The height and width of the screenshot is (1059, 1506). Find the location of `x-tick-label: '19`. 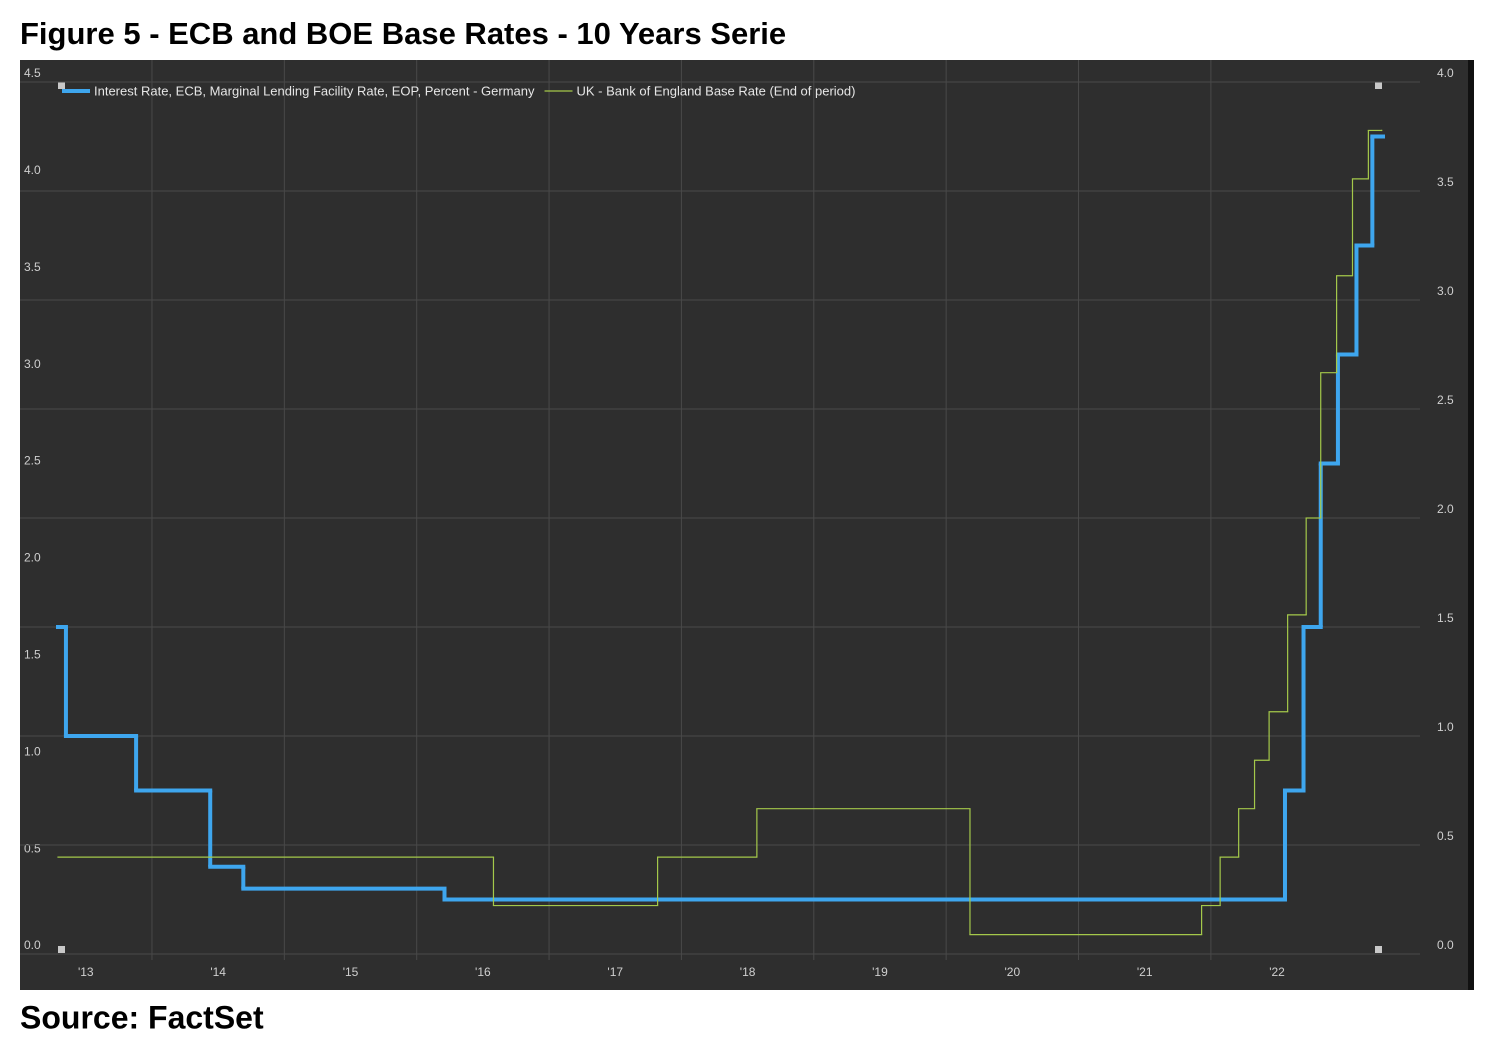

x-tick-label: '19 is located at coordinates (880, 972).